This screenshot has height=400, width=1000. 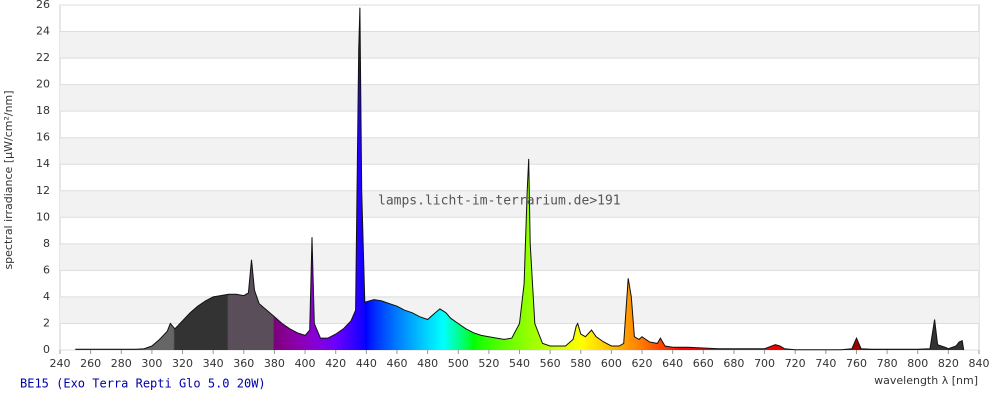 I want to click on x-tick-label: 620, so click(x=642, y=363).